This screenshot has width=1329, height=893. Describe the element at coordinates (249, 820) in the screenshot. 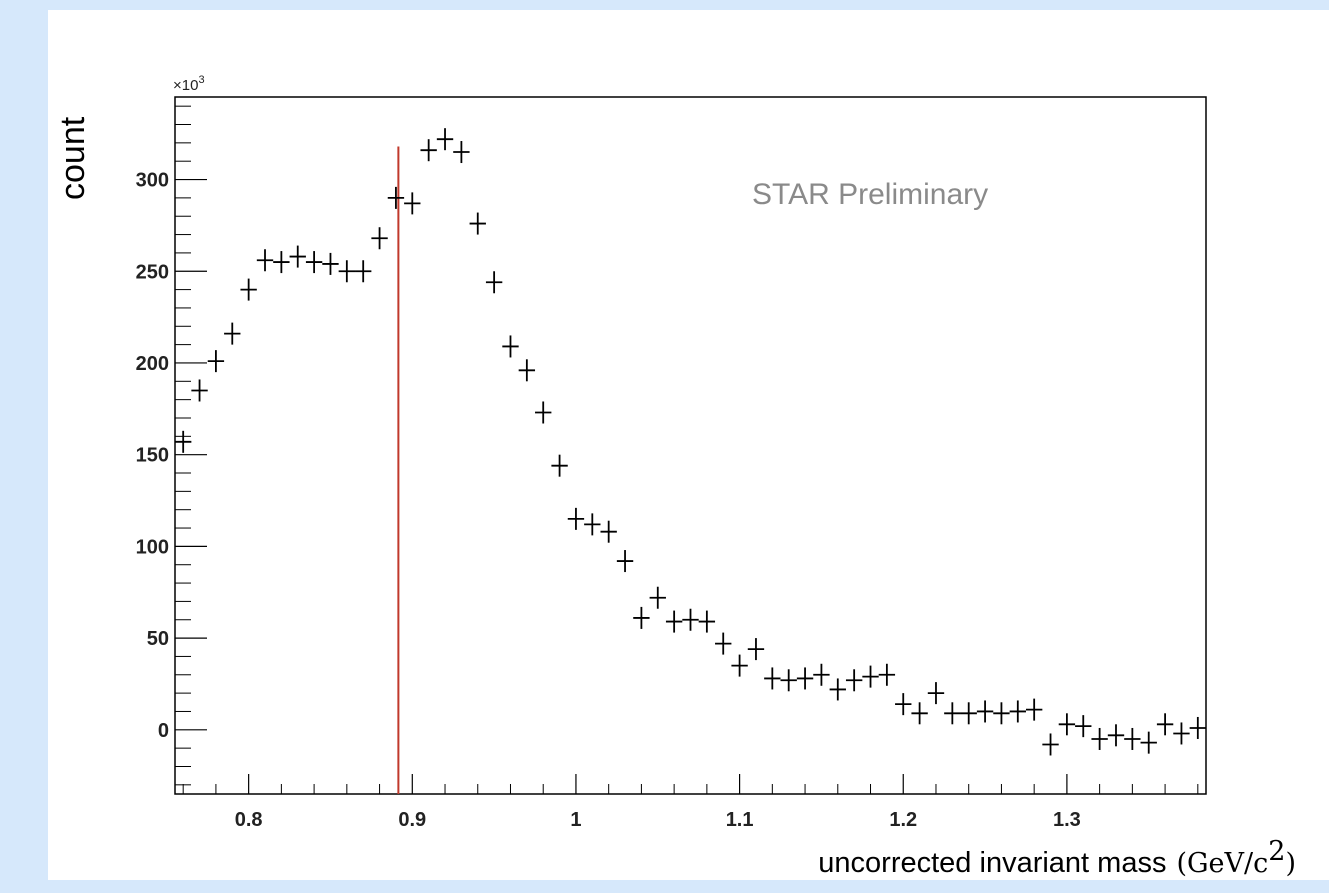

I see `x-tick-label: 0.8` at that location.